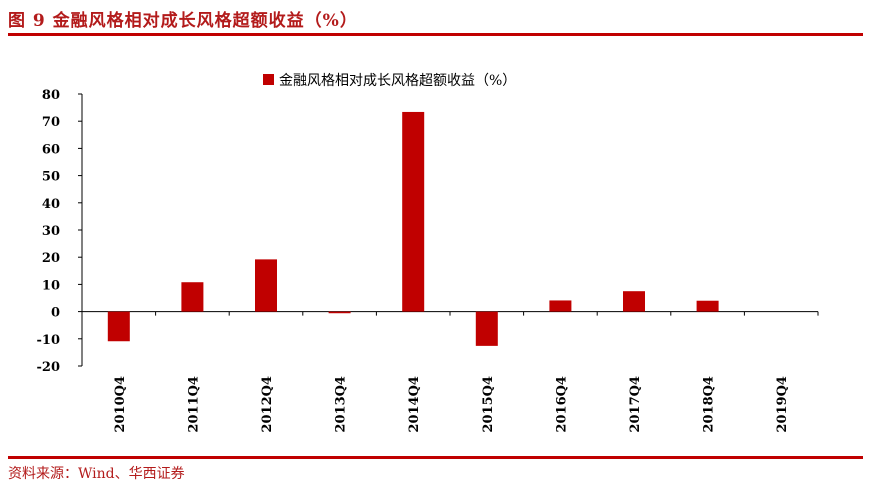 The height and width of the screenshot is (492, 876). What do you see at coordinates (561, 404) in the screenshot?
I see `x-tick-label: 2016Q4` at bounding box center [561, 404].